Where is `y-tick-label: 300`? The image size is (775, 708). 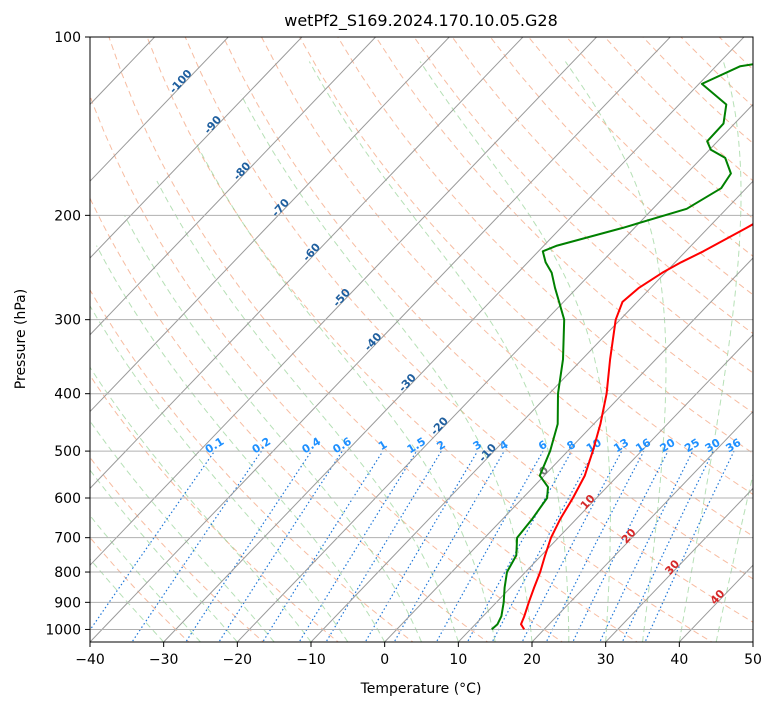 y-tick-label: 300 is located at coordinates (67, 321).